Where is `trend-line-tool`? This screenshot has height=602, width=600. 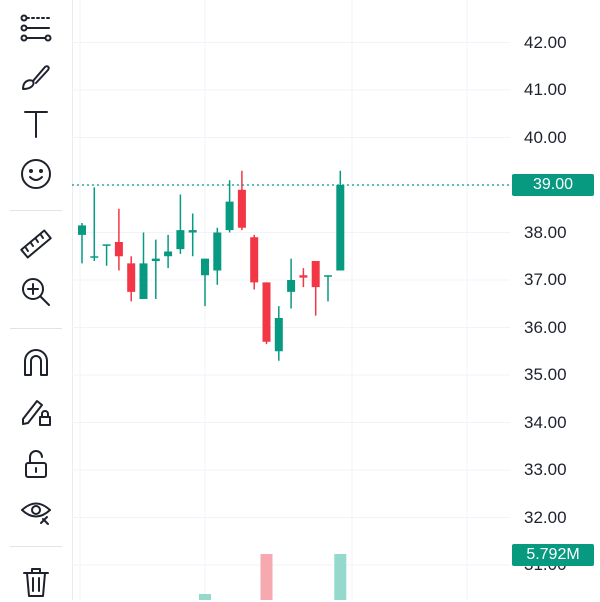
trend-line-tool is located at coordinates (36, 28).